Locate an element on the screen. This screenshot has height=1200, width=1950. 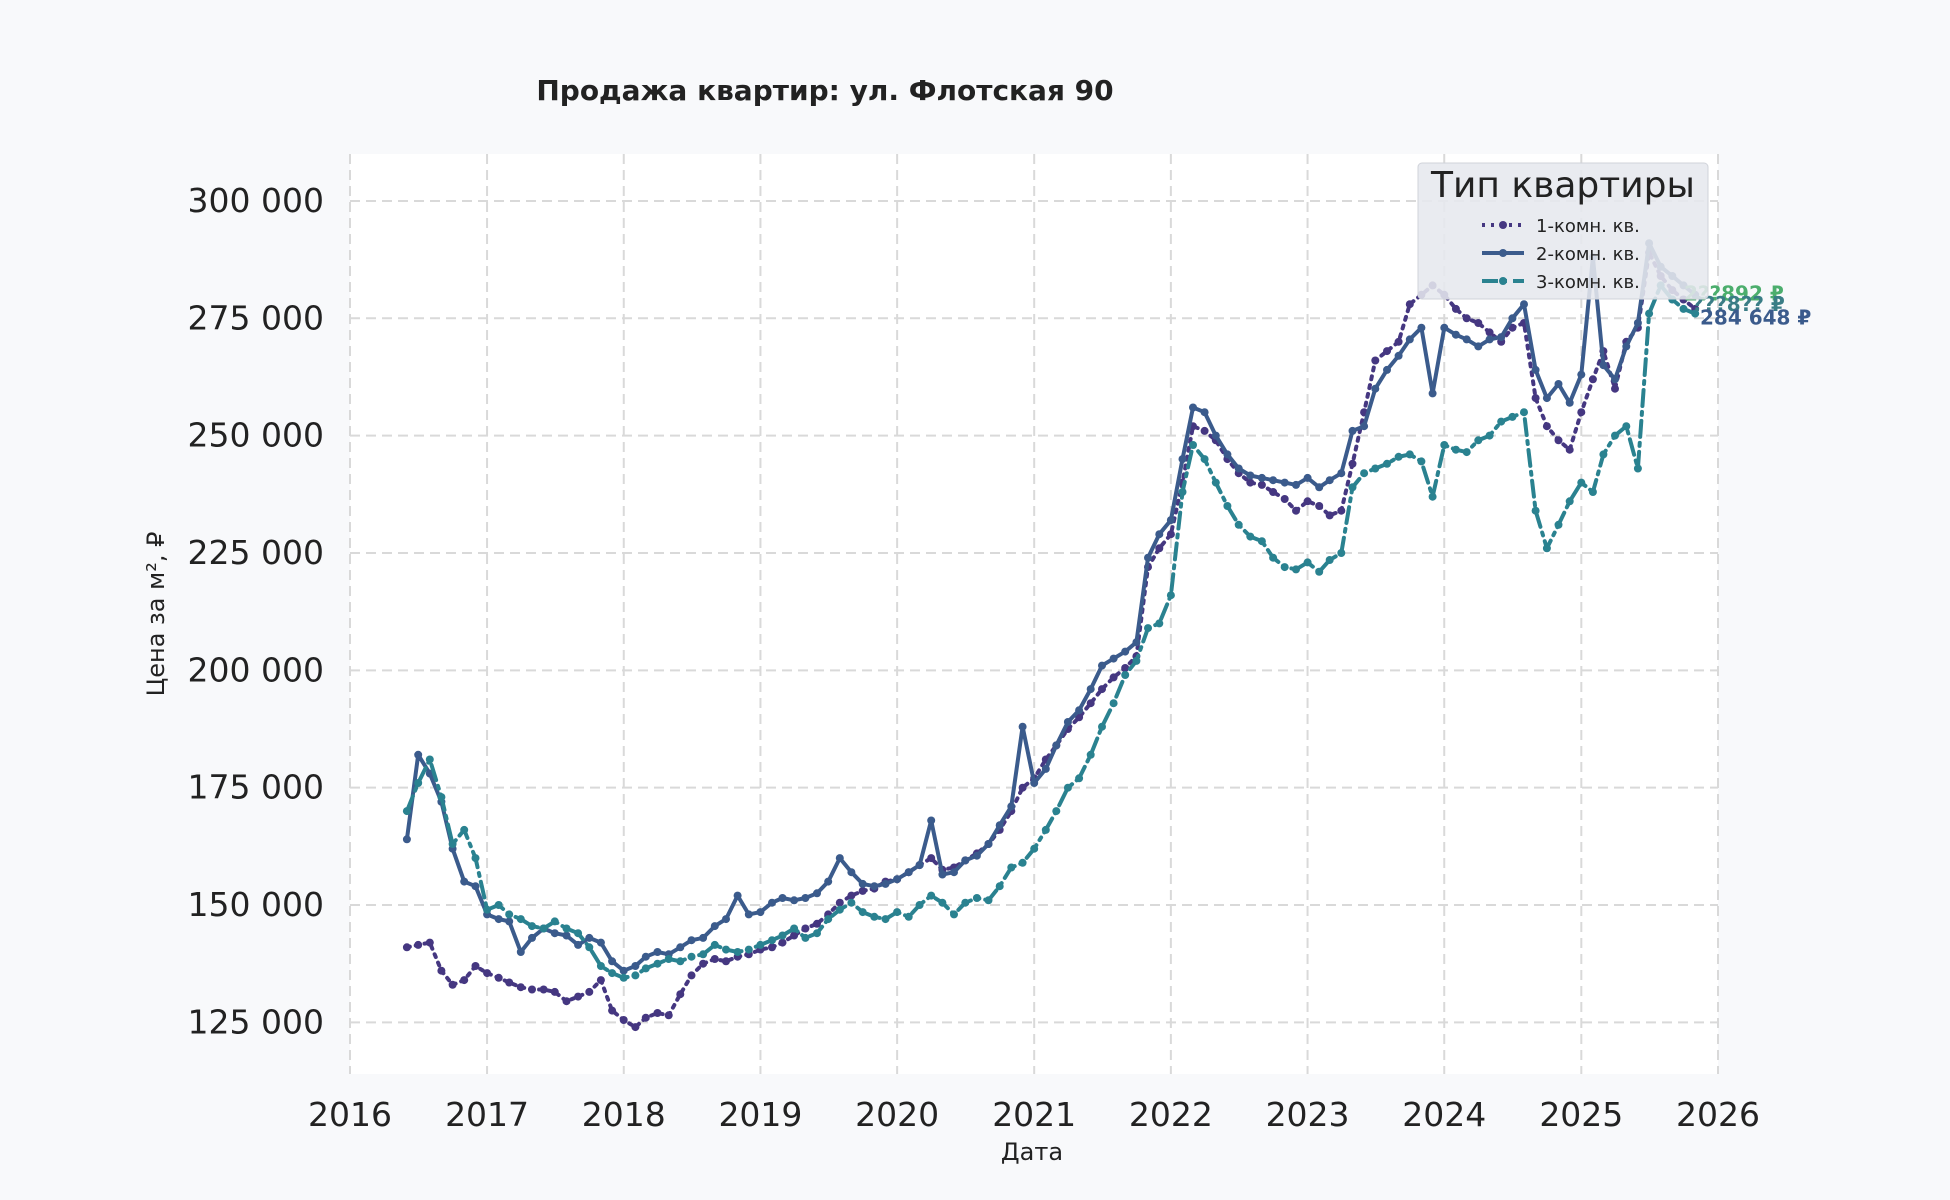
x-tick-label: 2019 is located at coordinates (760, 1114).